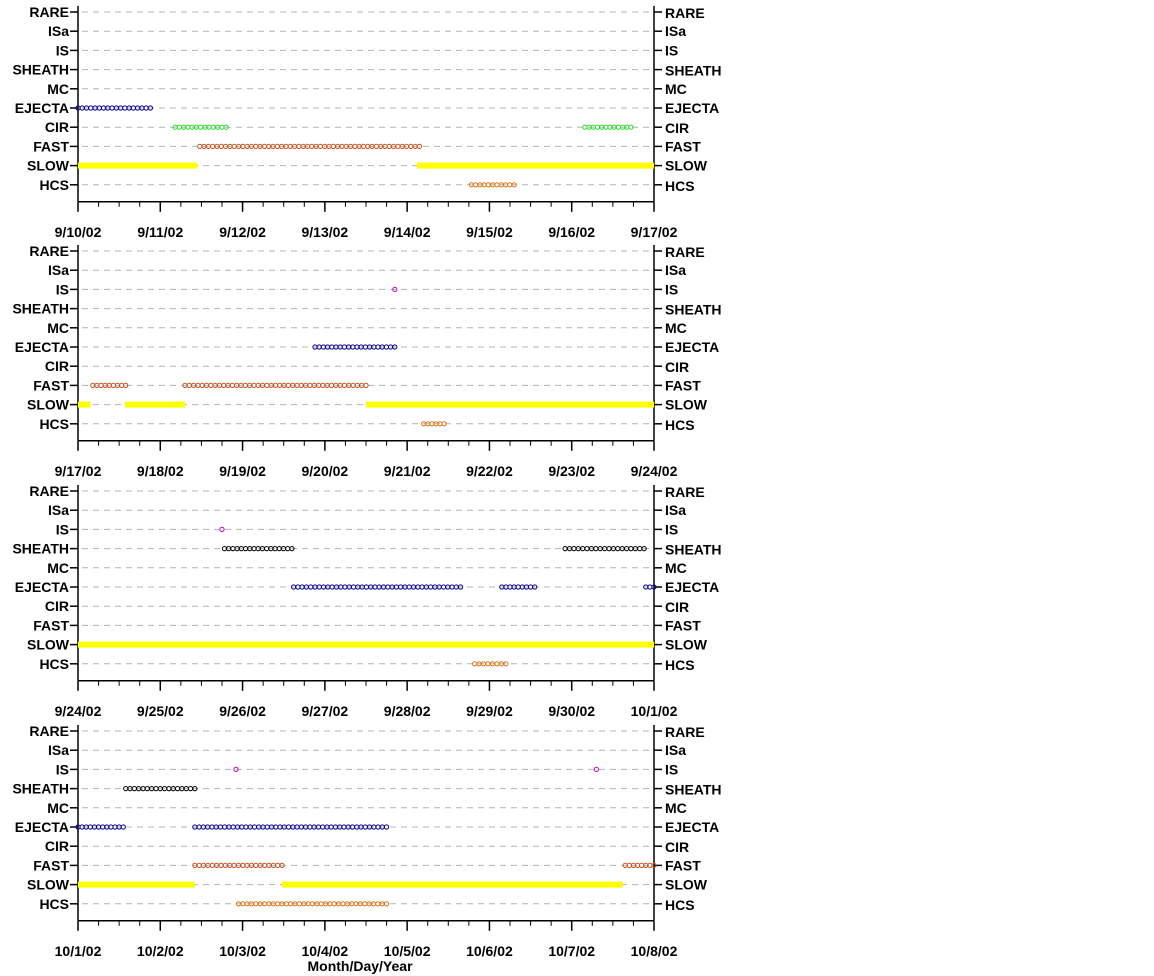 The height and width of the screenshot is (976, 1154). Describe the element at coordinates (680, 665) in the screenshot. I see `panel-3-category-label-right: HCS` at that location.